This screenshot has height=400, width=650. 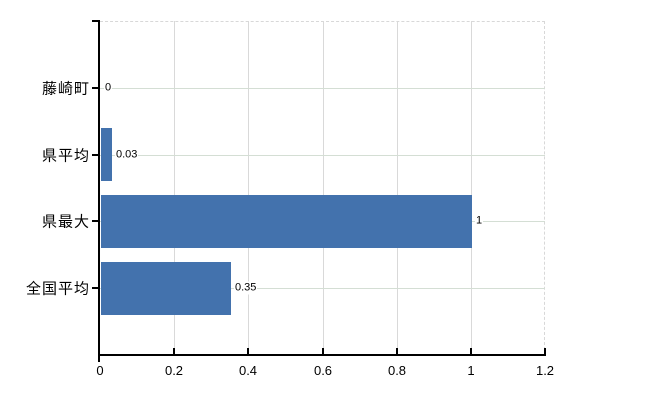 What do you see at coordinates (65, 89) in the screenshot?
I see `category-label: 藤崎町` at bounding box center [65, 89].